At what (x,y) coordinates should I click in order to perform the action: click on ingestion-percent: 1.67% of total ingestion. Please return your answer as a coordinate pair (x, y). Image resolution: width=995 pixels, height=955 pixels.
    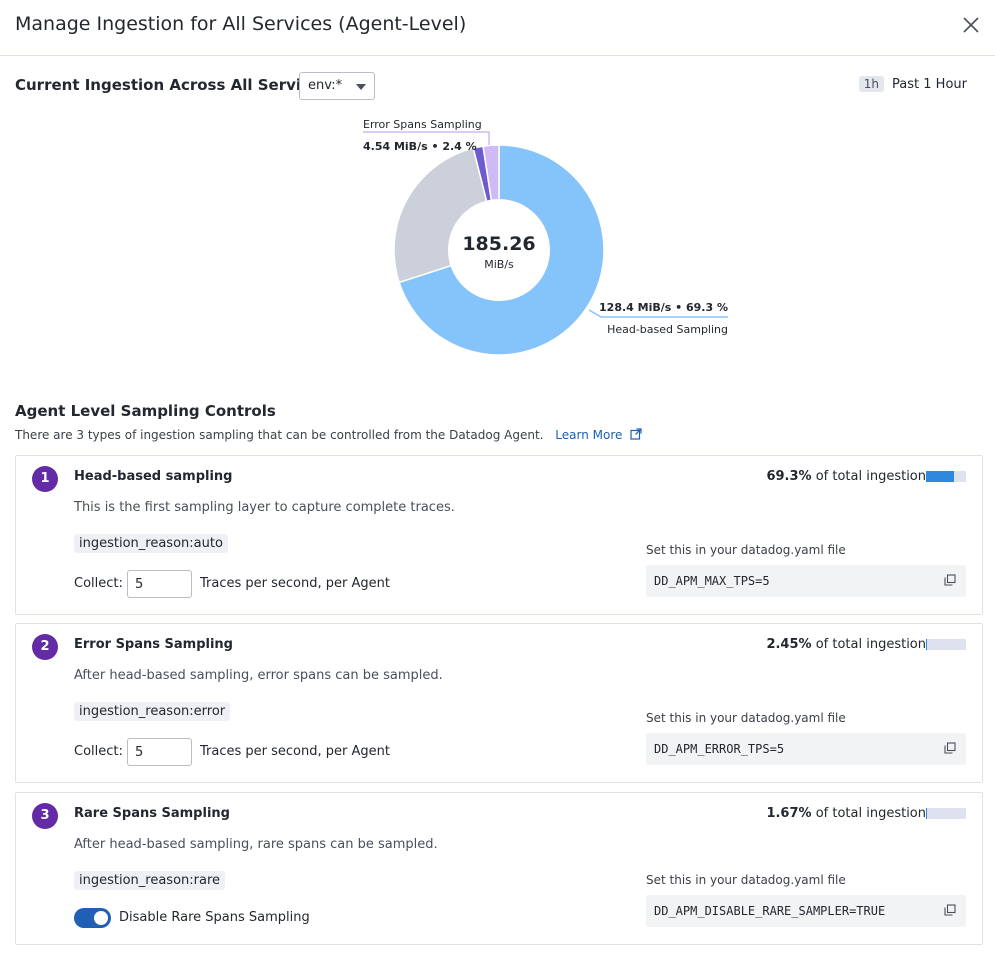
    Looking at the image, I should click on (846, 813).